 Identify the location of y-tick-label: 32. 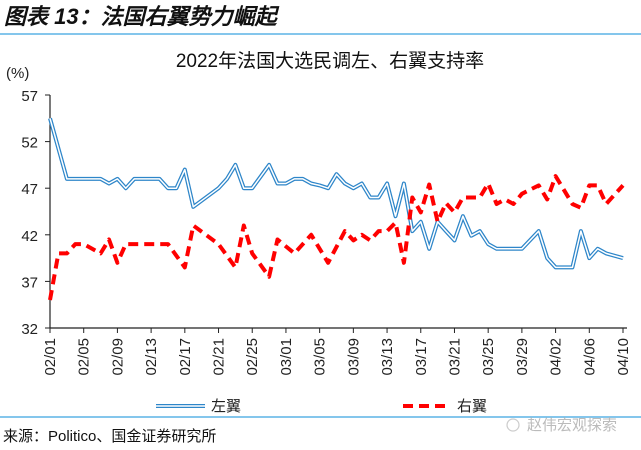
(29, 329).